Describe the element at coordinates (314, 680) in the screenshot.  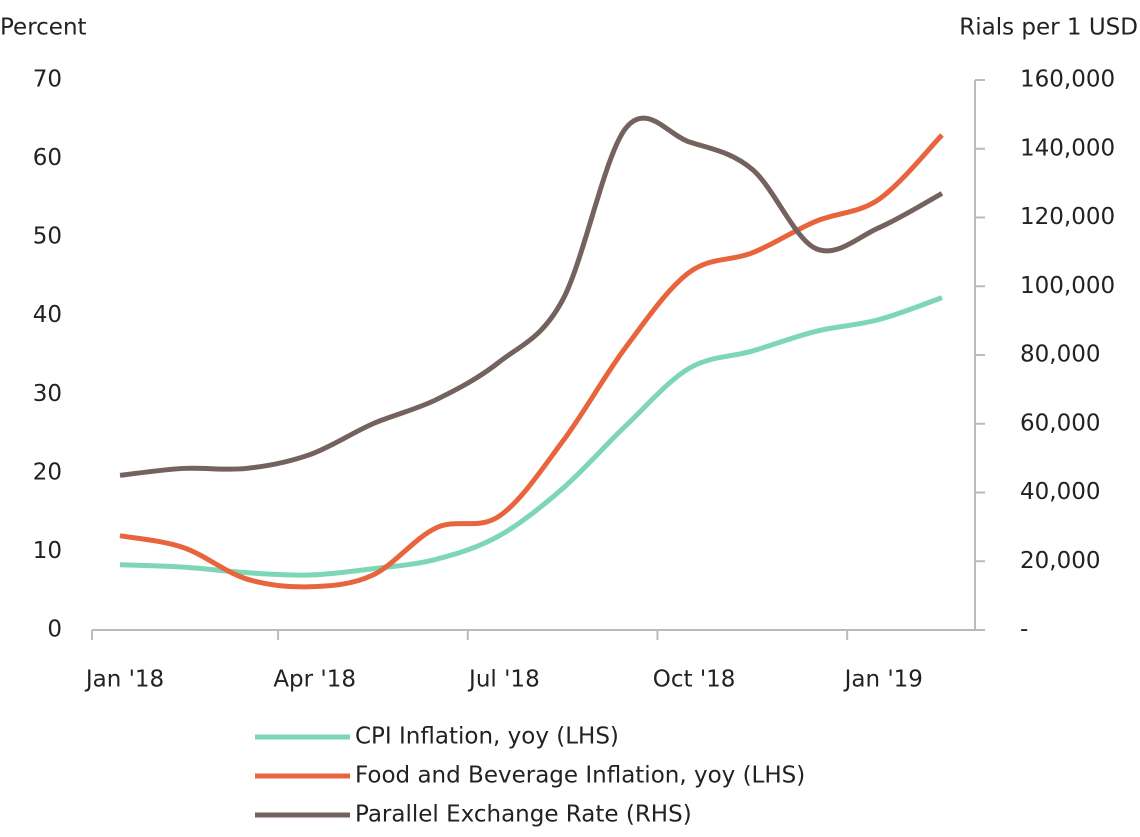
I see `x-tick-label: Apr '18` at that location.